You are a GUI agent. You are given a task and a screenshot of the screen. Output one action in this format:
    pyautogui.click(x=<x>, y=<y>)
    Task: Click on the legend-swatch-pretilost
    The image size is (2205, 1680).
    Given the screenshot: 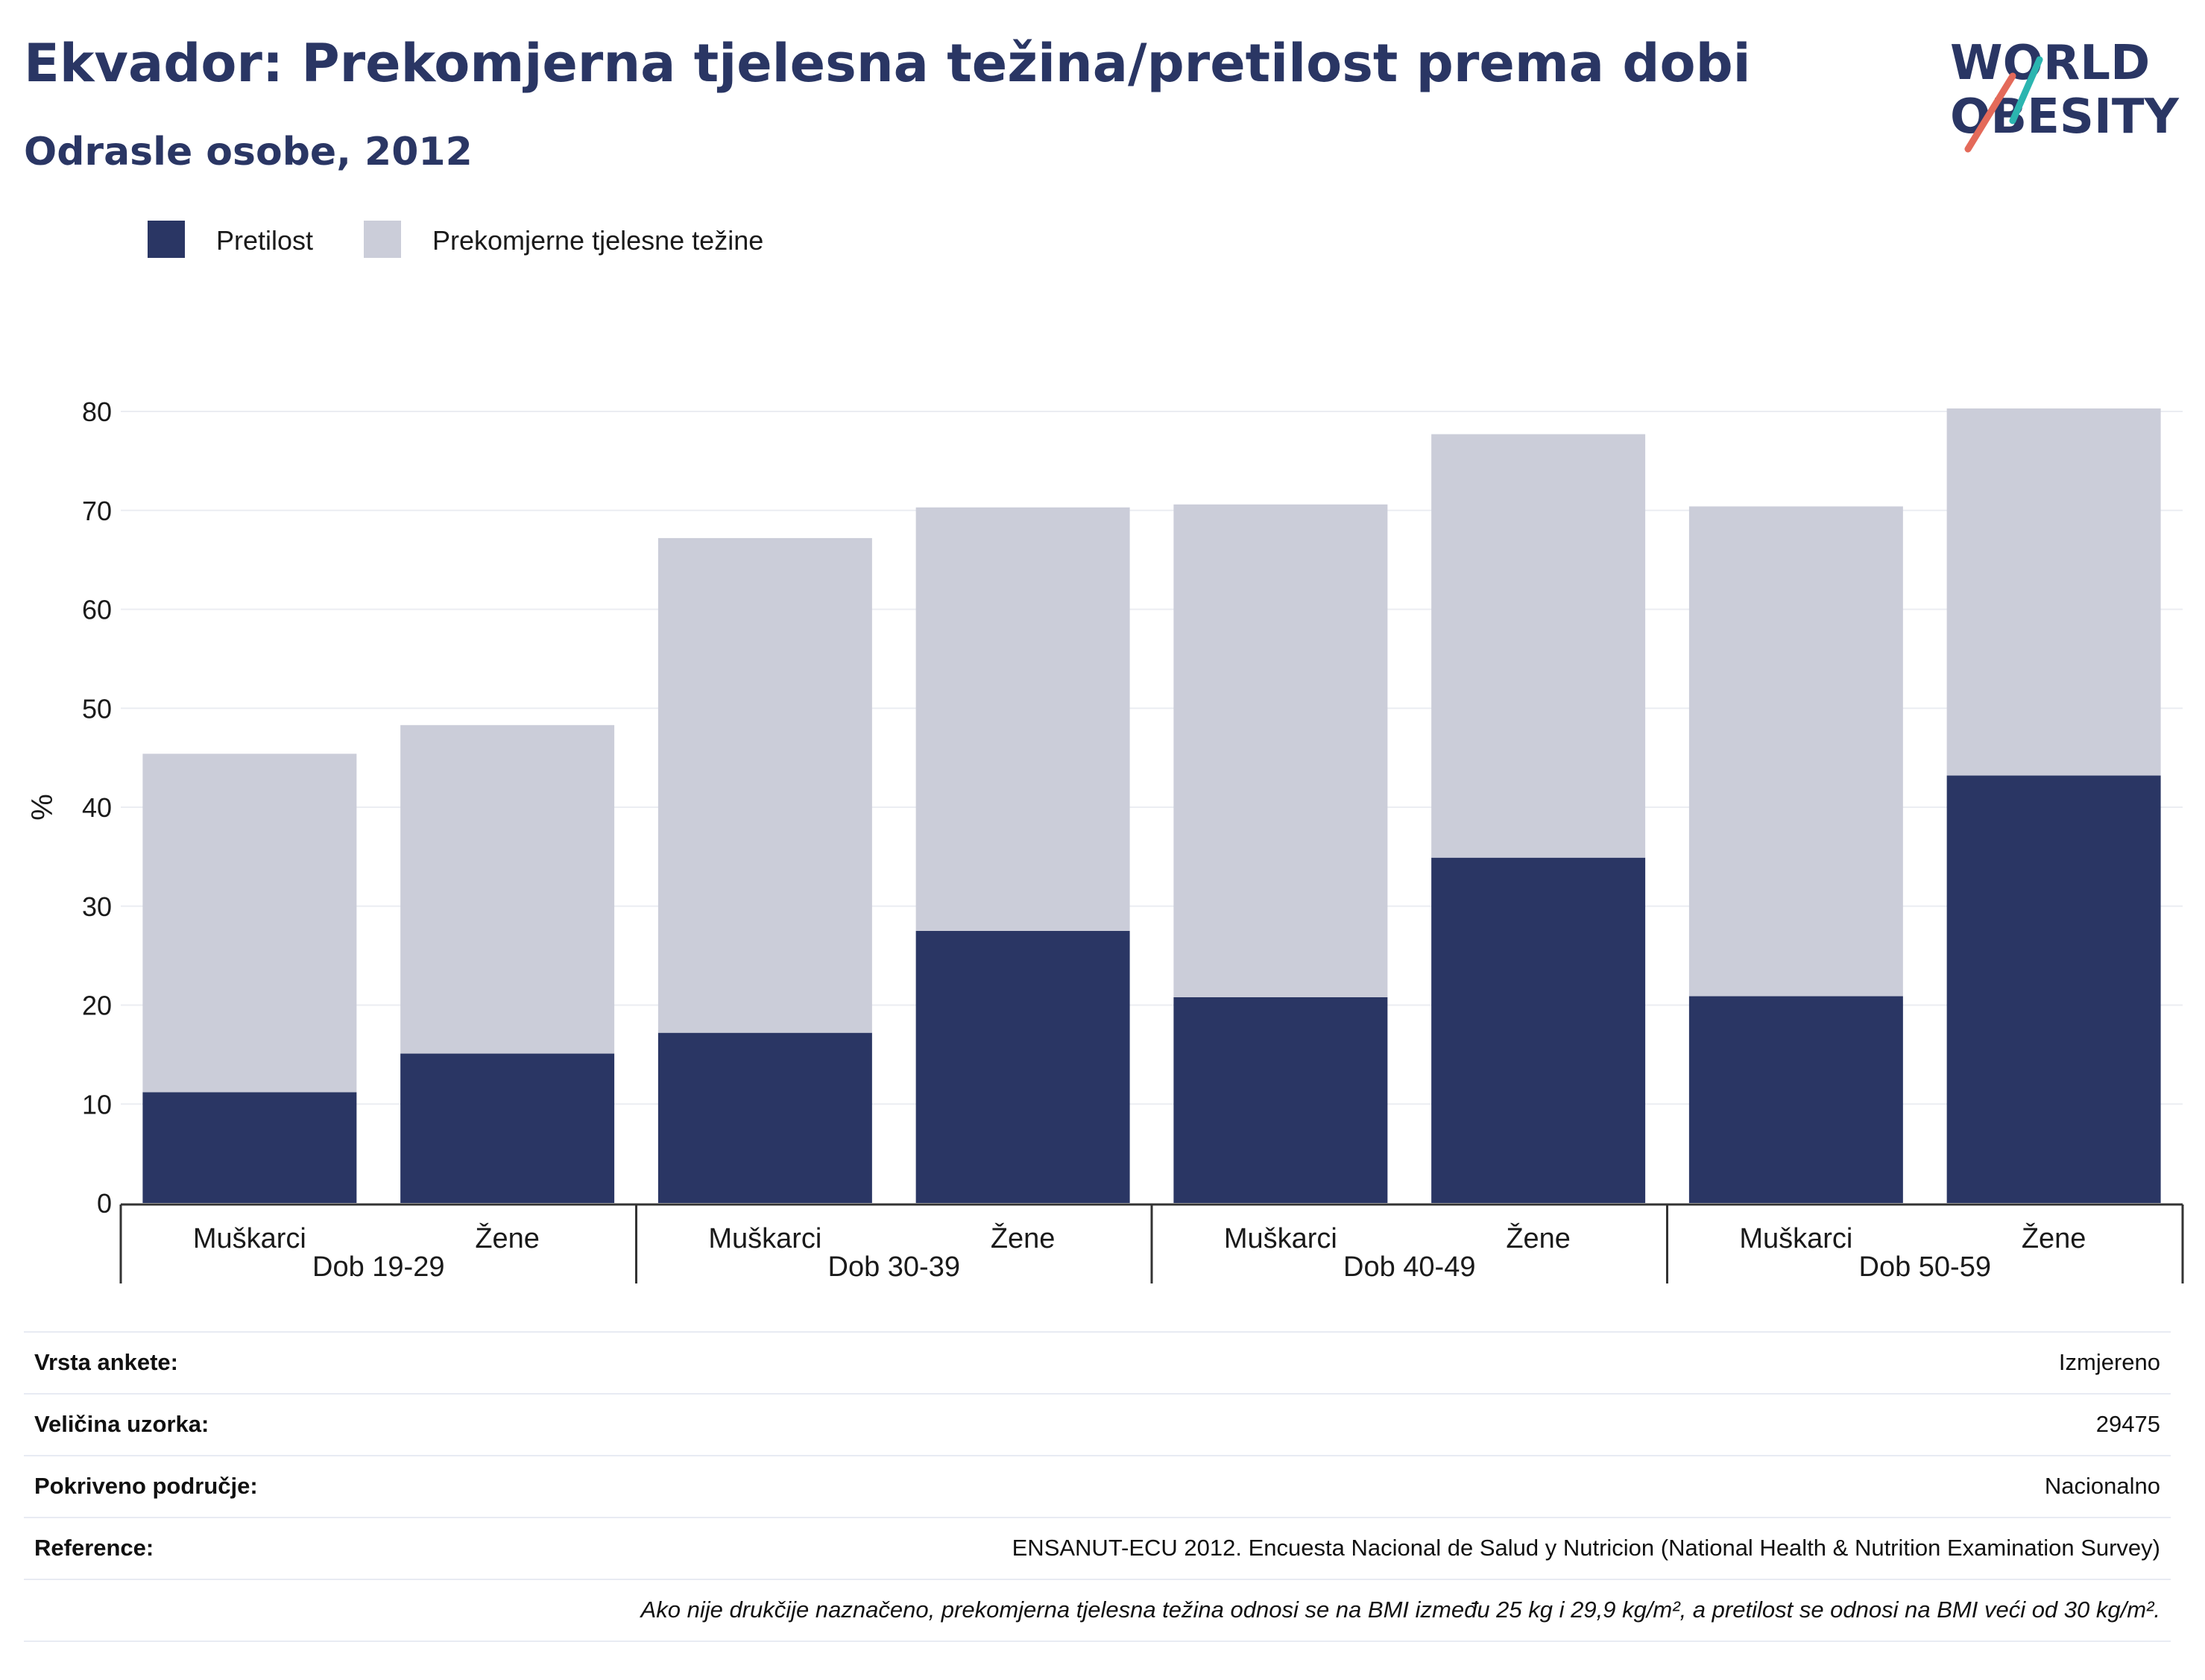 What is the action you would take?
    pyautogui.click(x=166, y=239)
    